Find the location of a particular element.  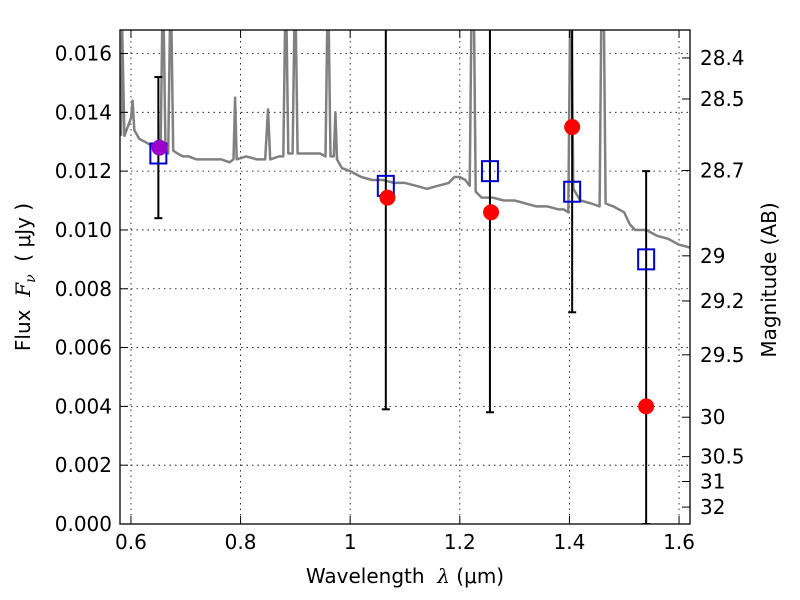

x-tick-label: 1.4 is located at coordinates (570, 542).